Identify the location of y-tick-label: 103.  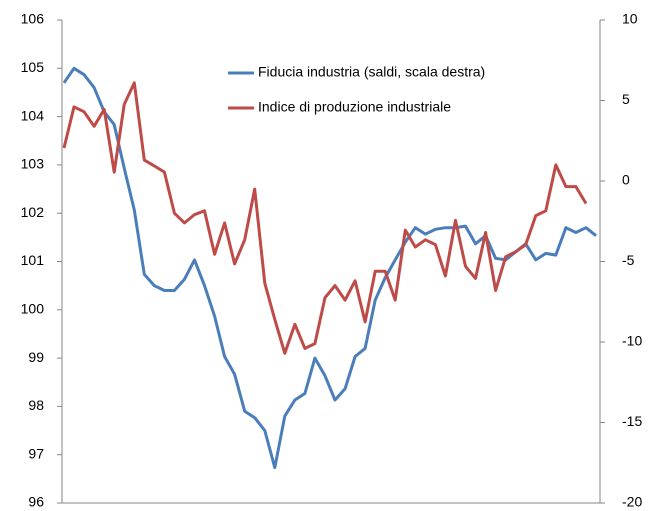
(33, 164).